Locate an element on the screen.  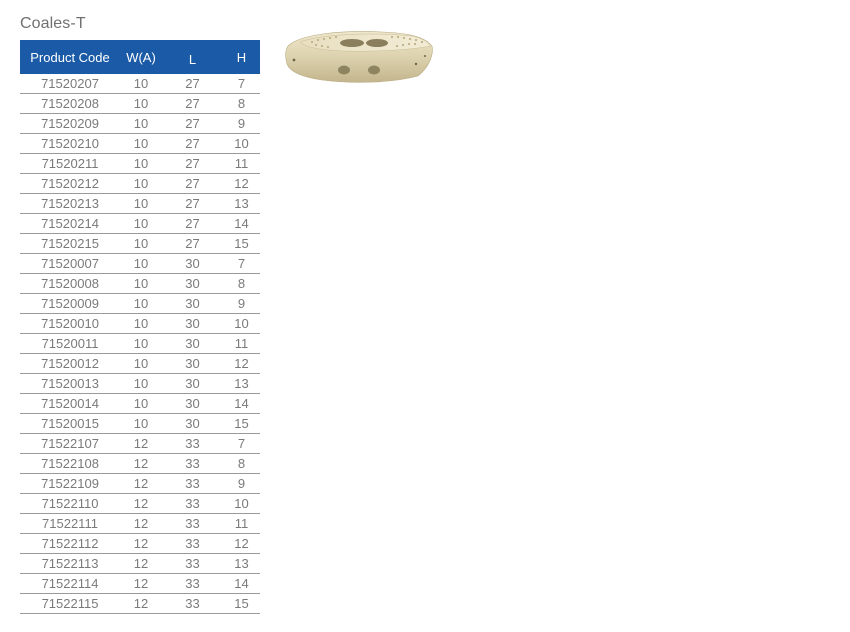
table-row: 71520208 10 27 8 is located at coordinates (140, 103).